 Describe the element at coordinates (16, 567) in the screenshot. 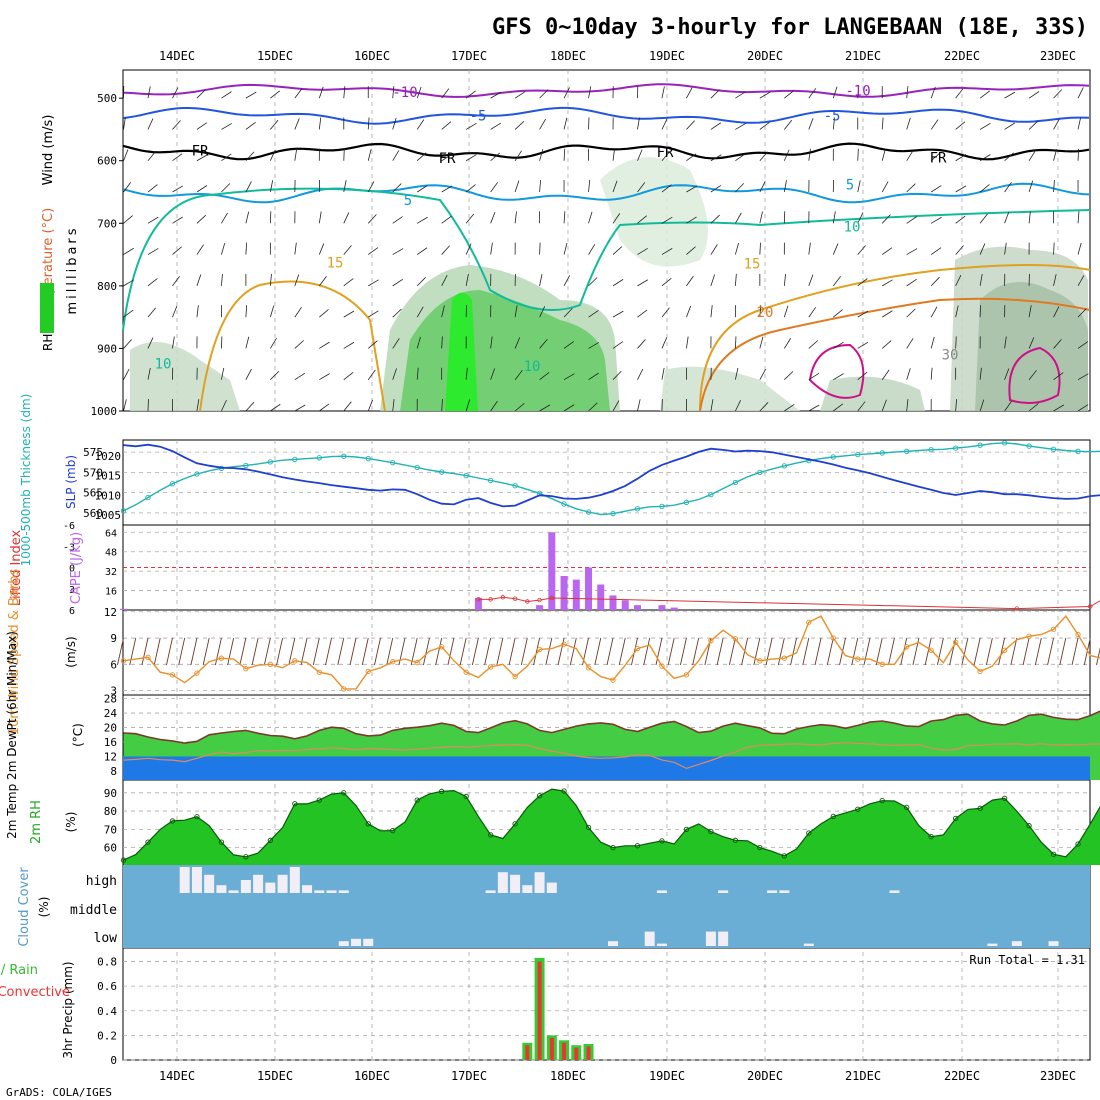

I see `li-label: Lifted Index` at that location.